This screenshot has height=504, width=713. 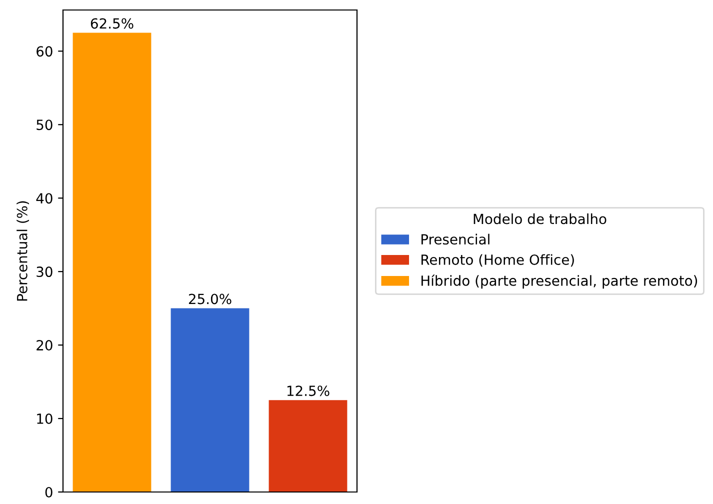 I want to click on legend-label: Presencial, so click(x=456, y=239).